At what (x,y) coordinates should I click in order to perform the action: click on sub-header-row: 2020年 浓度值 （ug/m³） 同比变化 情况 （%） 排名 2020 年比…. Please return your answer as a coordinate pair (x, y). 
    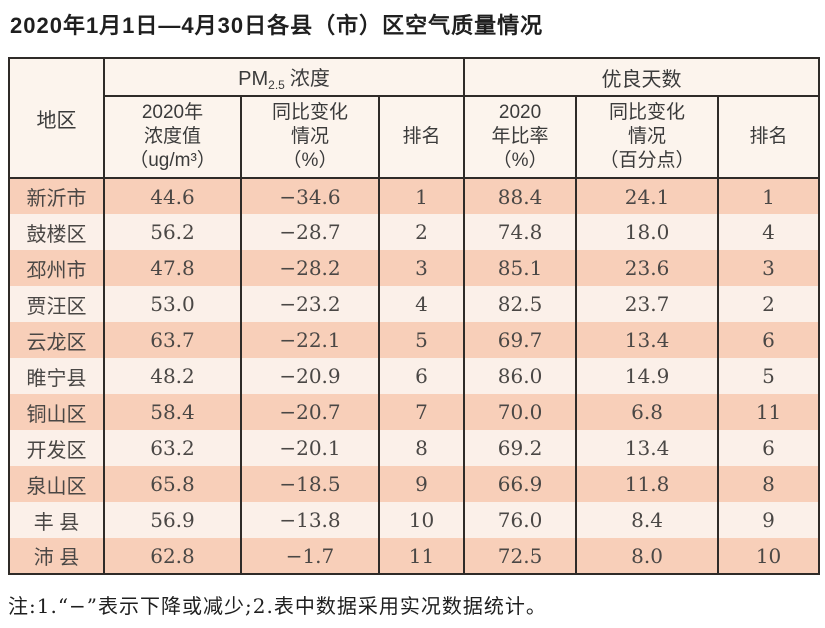
    Looking at the image, I should click on (415, 137).